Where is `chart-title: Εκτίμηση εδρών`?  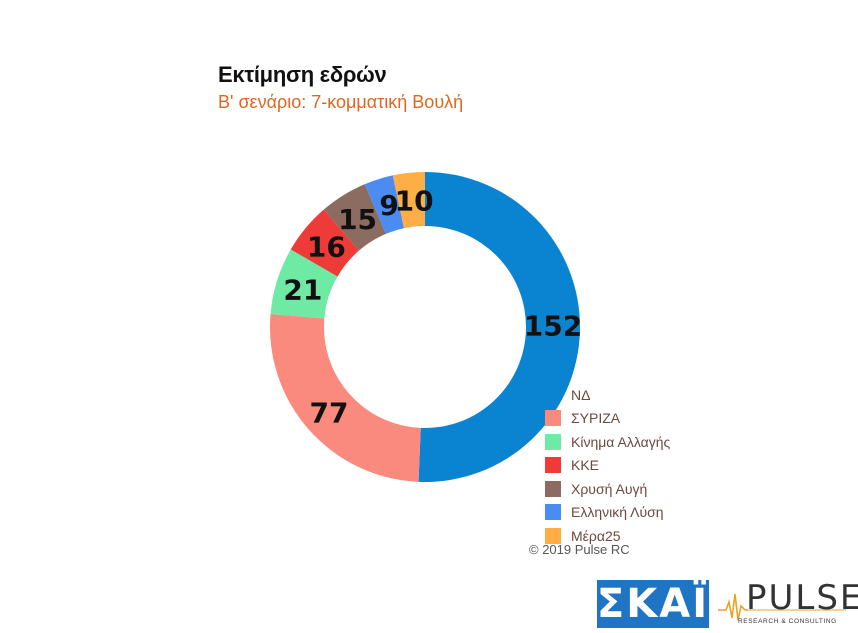 chart-title: Εκτίμηση εδρών is located at coordinates (302, 74).